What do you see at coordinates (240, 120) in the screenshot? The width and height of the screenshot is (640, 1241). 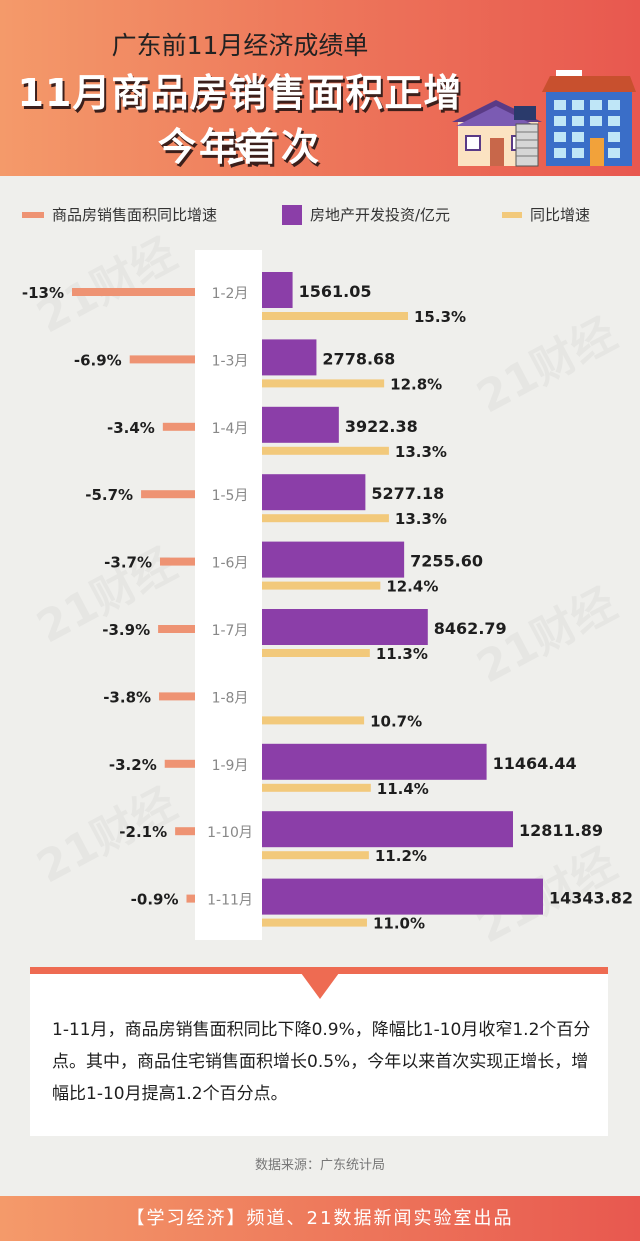 I see `page-title: 11月商品房销售面积正增长` at bounding box center [240, 120].